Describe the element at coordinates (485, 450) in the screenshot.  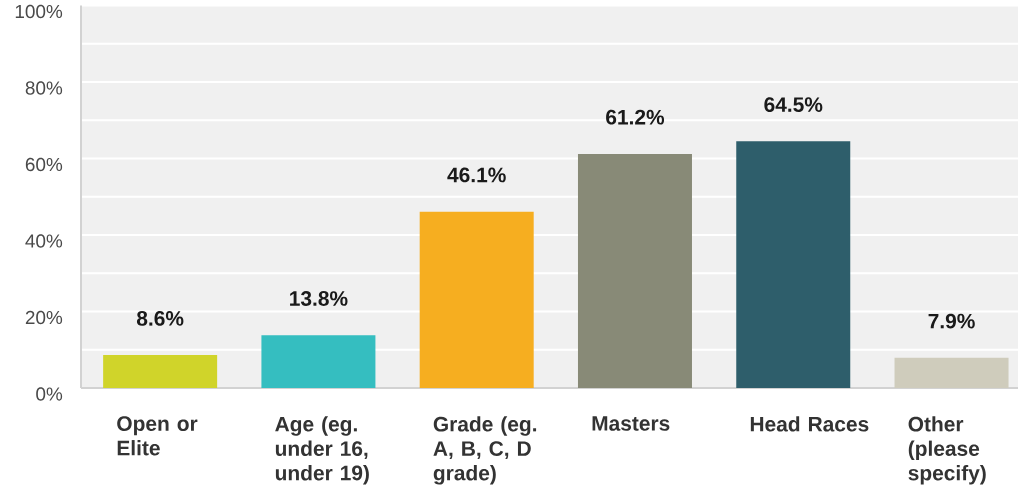
I see `x-tick-label: Grade (eg. A, B, C, D grade)` at that location.